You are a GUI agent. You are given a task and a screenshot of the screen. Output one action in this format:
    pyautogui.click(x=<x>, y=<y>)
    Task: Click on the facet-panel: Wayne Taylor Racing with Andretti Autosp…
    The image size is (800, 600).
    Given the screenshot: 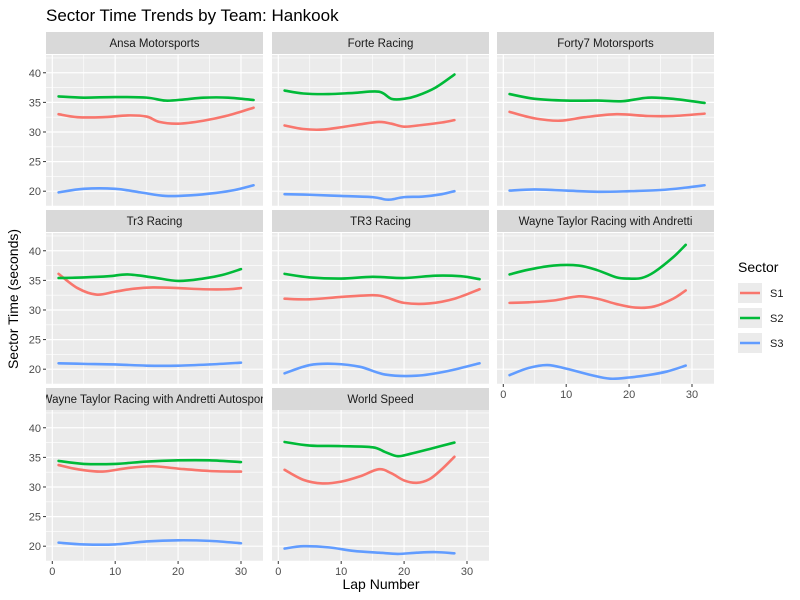 What is the action you would take?
    pyautogui.click(x=148, y=483)
    